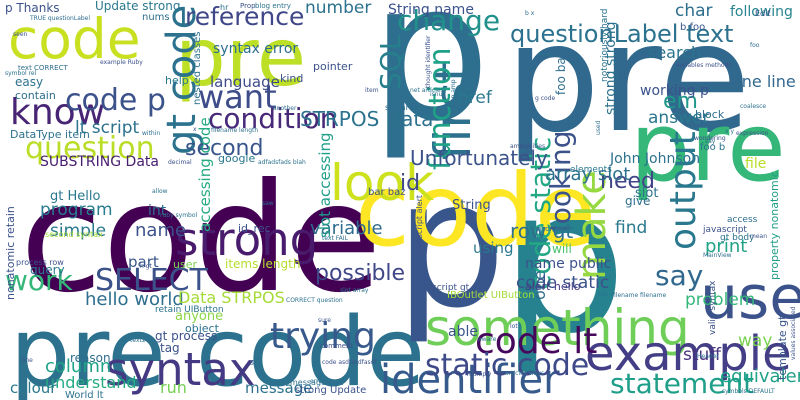 The image size is (800, 400). Describe the element at coordinates (605, 45) in the screenshot. I see `word-cloud-word: notoriously hard` at that location.